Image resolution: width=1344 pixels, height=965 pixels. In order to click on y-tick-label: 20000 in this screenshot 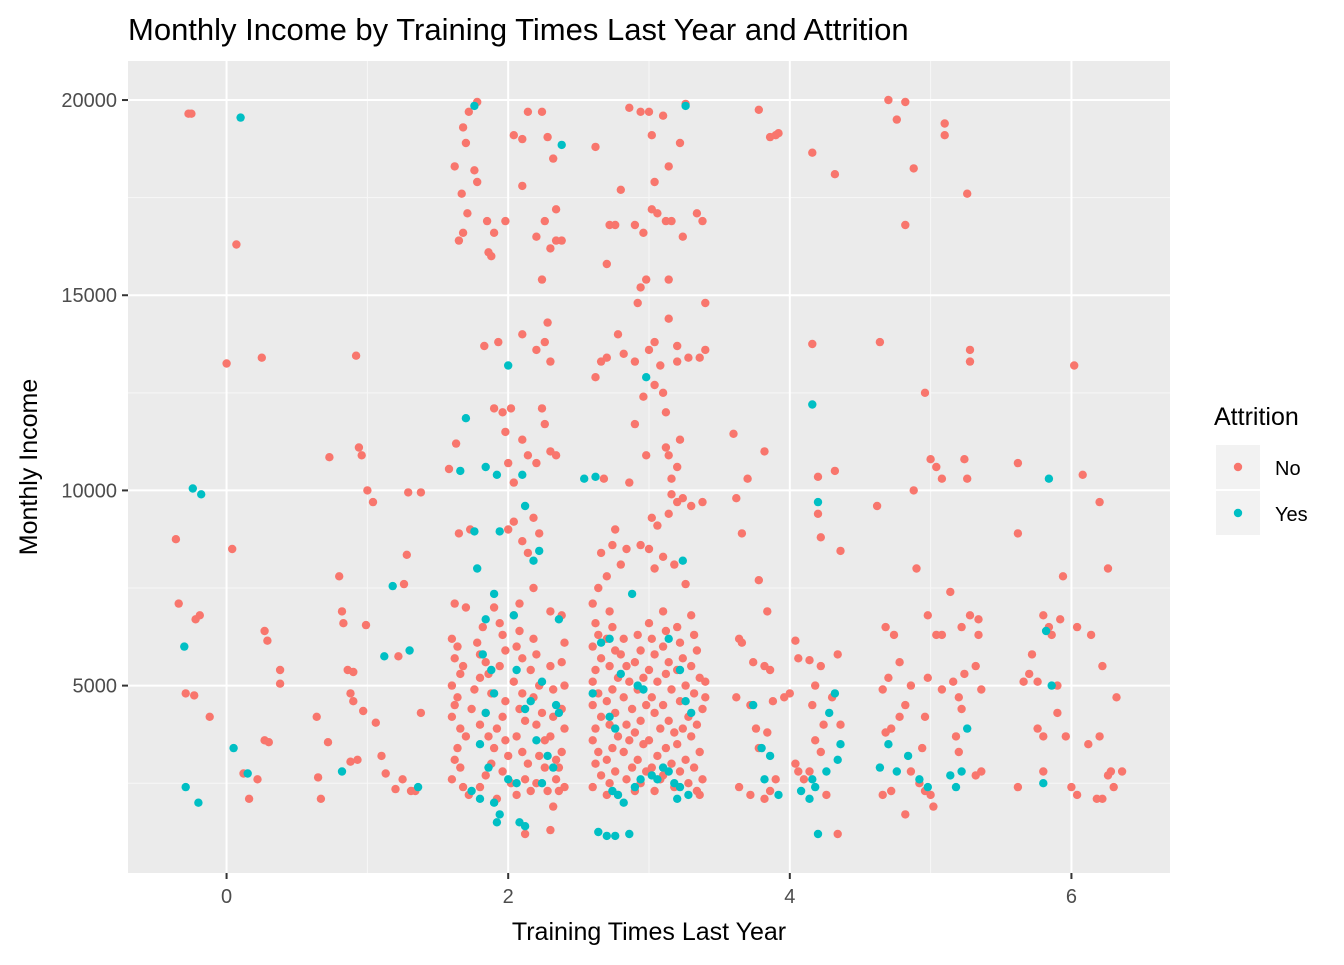, I will do `click(89, 101)`.